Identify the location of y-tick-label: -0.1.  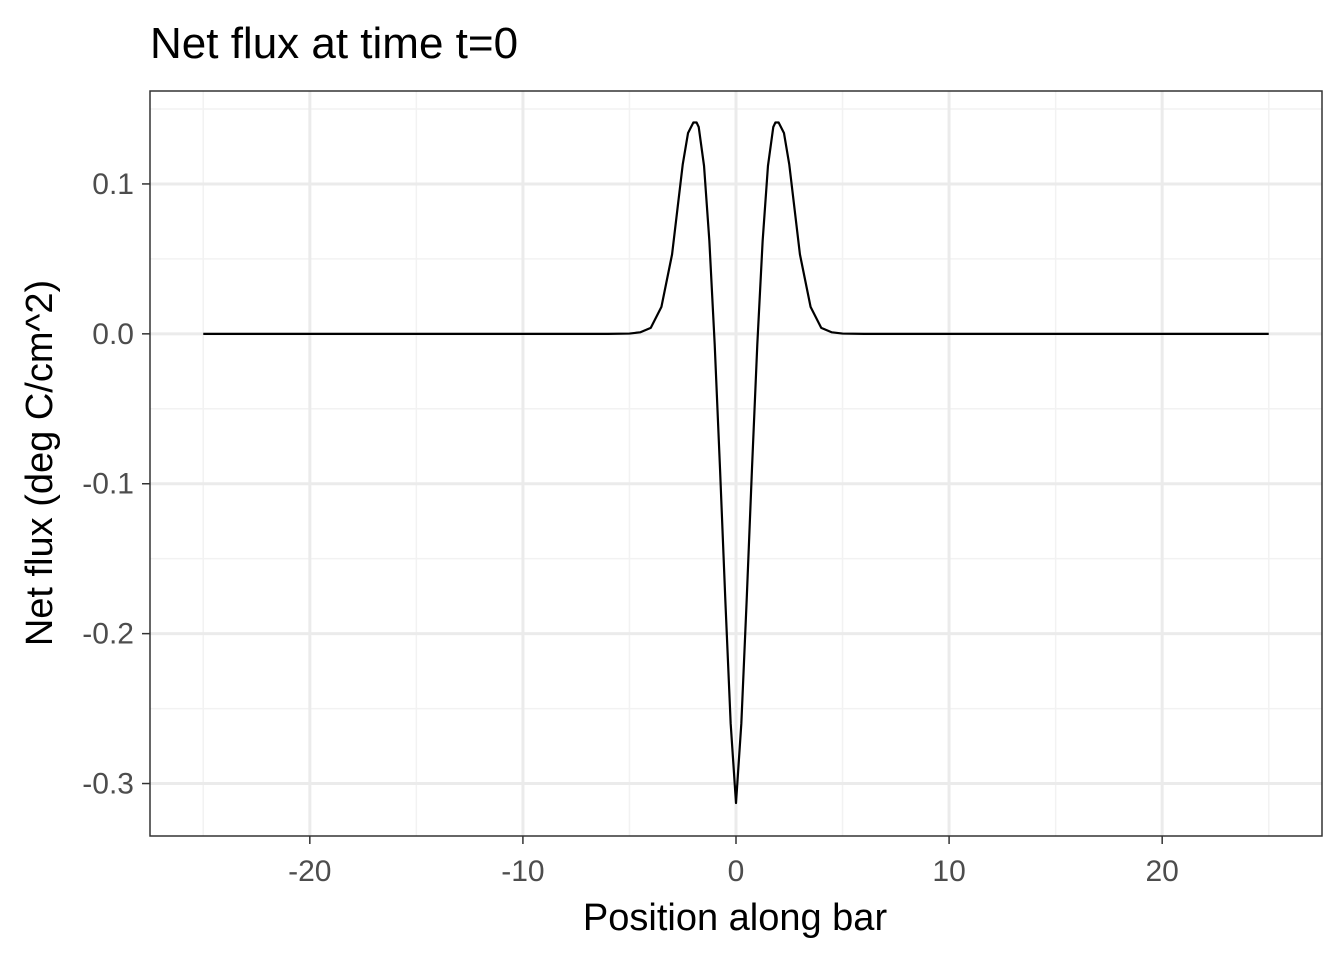
(108, 484).